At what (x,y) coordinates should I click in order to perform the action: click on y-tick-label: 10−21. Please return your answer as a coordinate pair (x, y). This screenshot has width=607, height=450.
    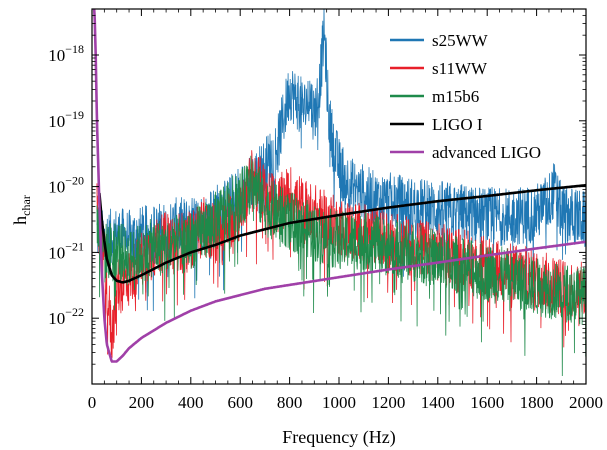
    Looking at the image, I should click on (66, 250).